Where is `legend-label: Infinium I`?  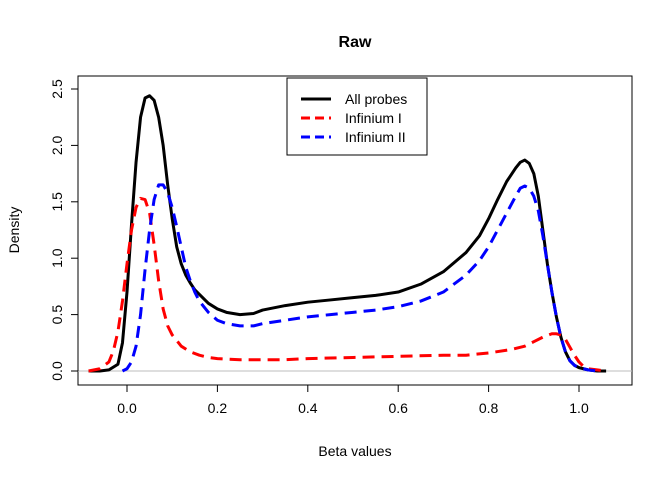 legend-label: Infinium I is located at coordinates (373, 118).